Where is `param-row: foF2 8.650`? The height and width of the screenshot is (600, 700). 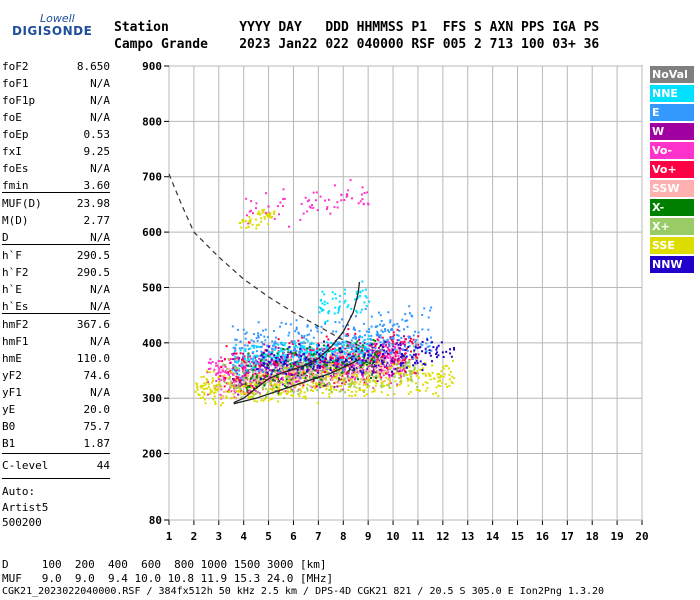
param-row: foF2 8.650 is located at coordinates (56, 68).